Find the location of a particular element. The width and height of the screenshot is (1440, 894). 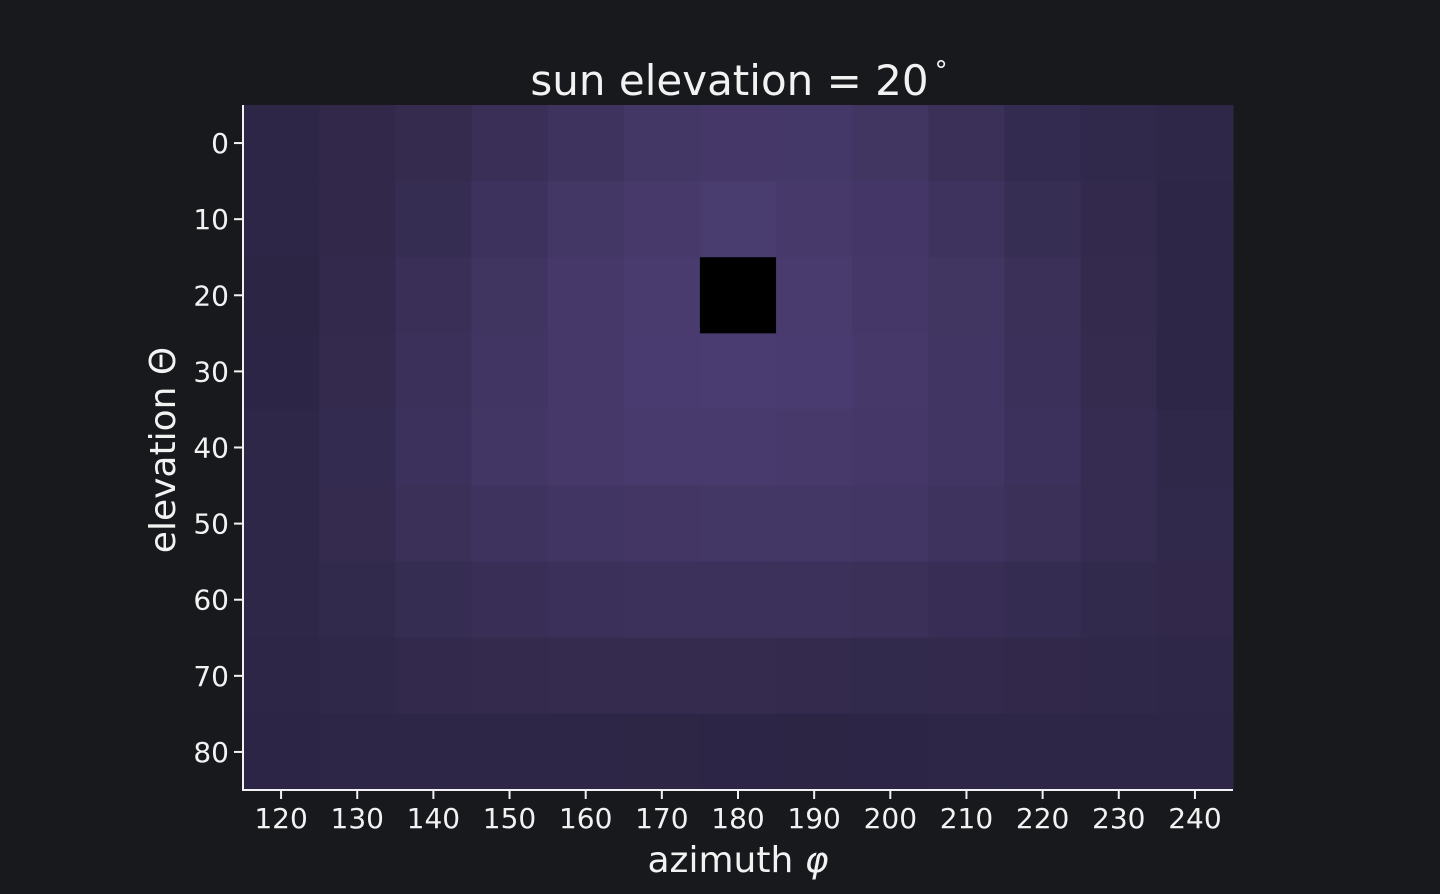

y-tick-label: 10 is located at coordinates (211, 219).